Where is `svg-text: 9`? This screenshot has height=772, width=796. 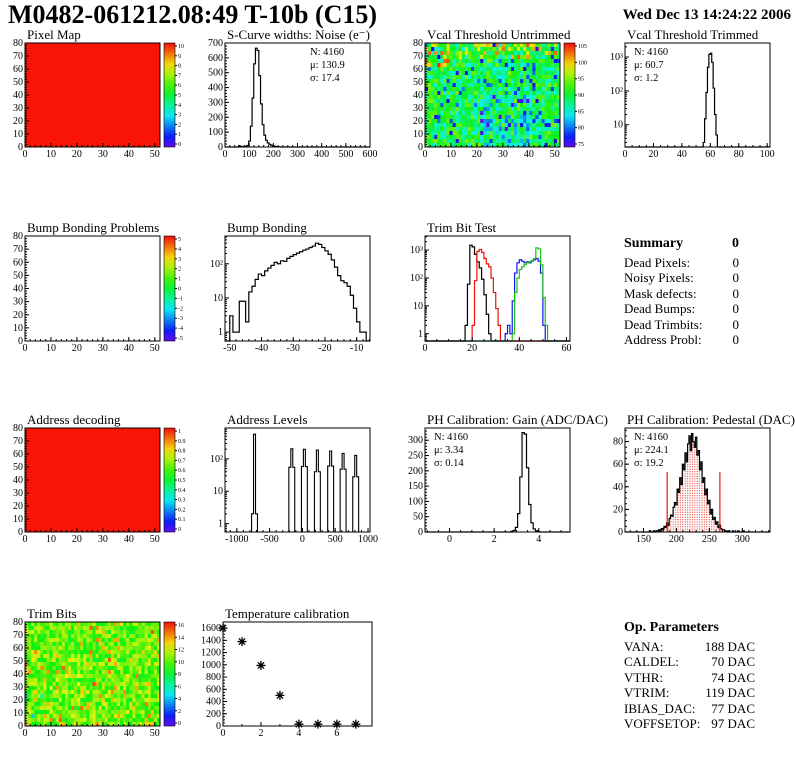 svg-text: 9 is located at coordinates (179, 57).